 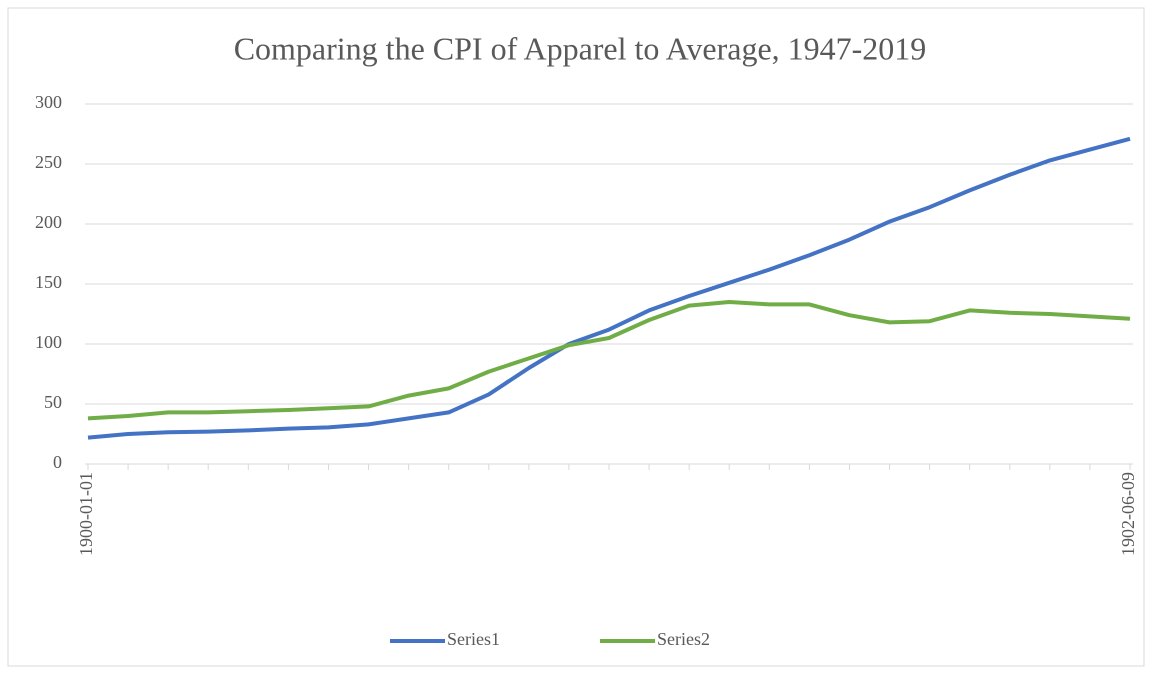 What do you see at coordinates (48, 282) in the screenshot?
I see `y-tick-label: 150` at bounding box center [48, 282].